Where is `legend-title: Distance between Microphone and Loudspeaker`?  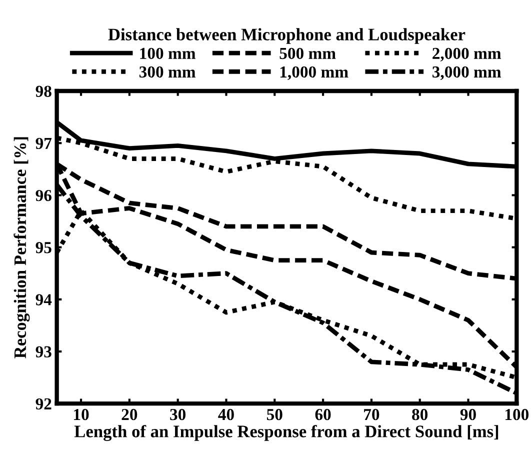
legend-title: Distance between Microphone and Loudspeaker is located at coordinates (287, 36).